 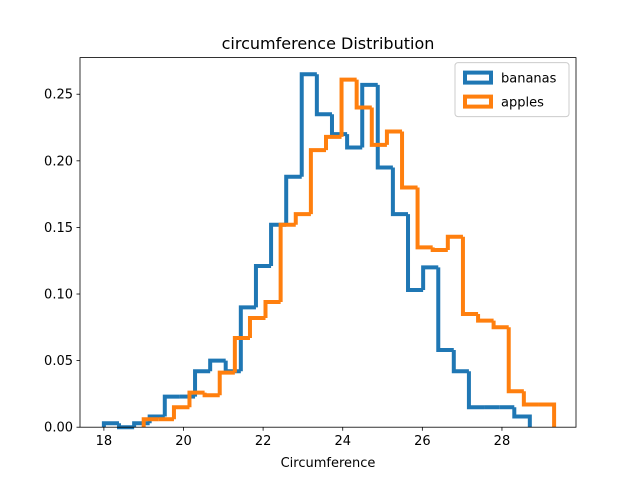 What do you see at coordinates (422, 441) in the screenshot?
I see `x-tick-label: 26` at bounding box center [422, 441].